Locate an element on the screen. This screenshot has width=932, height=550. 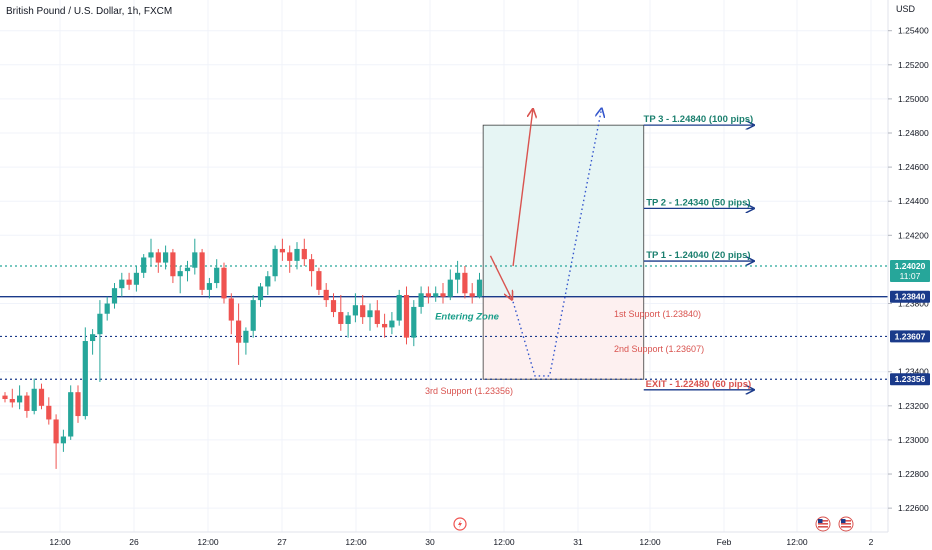
lightning-icon is located at coordinates (460, 524).